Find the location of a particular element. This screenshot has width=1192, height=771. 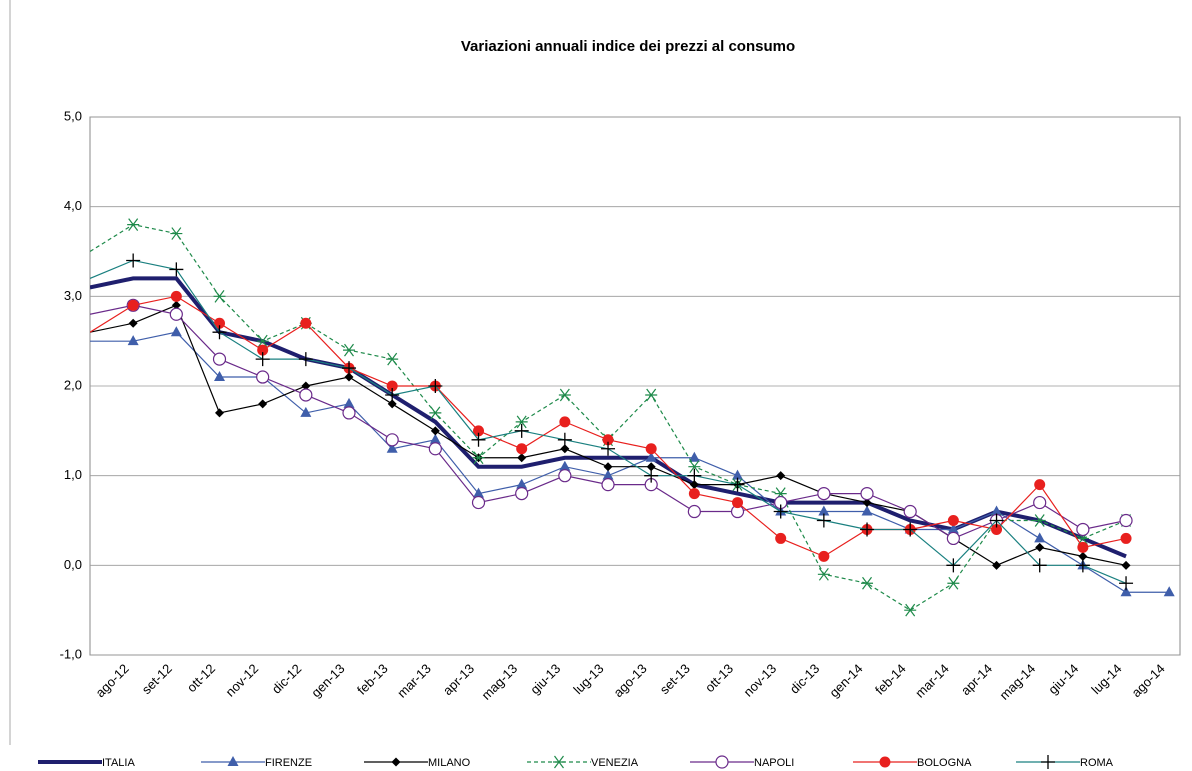

x-tick-label: mar-14 is located at coordinates (932, 681).